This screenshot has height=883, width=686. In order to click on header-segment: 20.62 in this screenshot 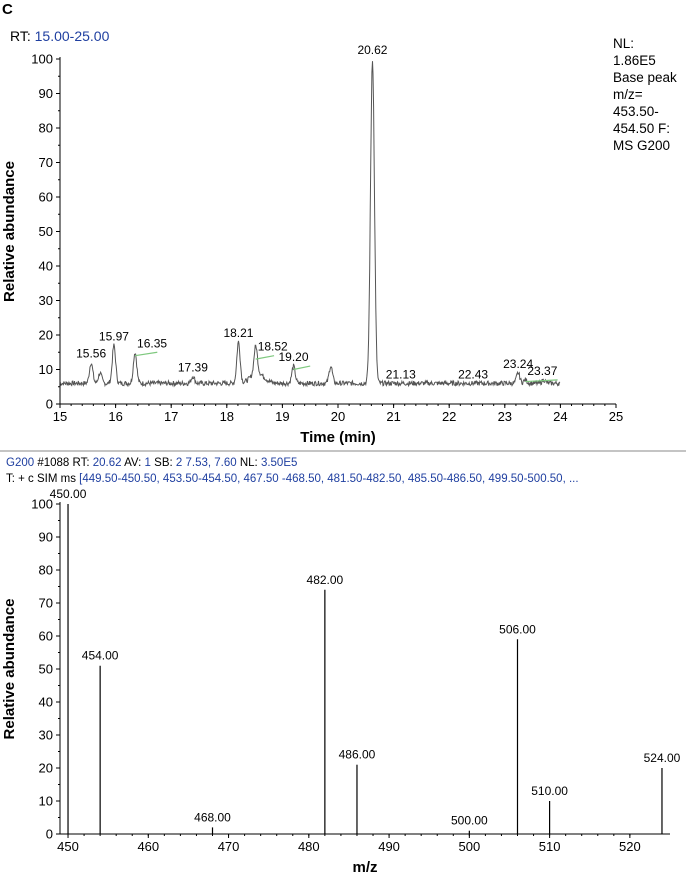, I will do `click(107, 463)`.